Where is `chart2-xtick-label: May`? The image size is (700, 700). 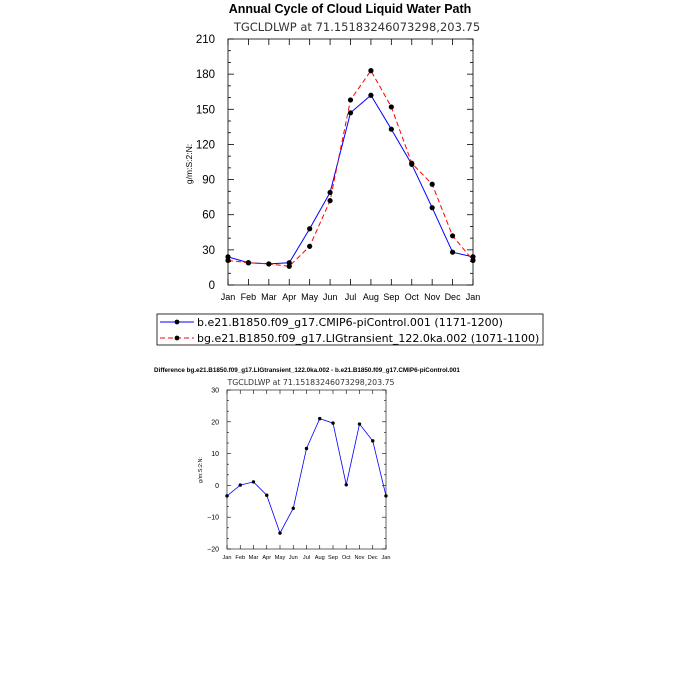 chart2-xtick-label: May is located at coordinates (280, 558).